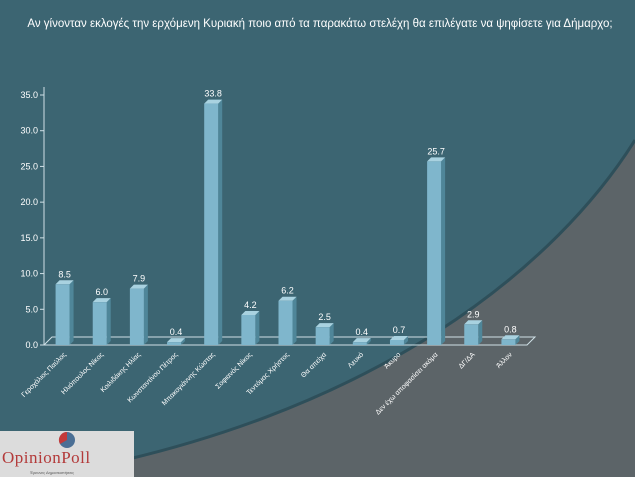 The image size is (635, 477). I want to click on data-label: 0.8, so click(510, 329).